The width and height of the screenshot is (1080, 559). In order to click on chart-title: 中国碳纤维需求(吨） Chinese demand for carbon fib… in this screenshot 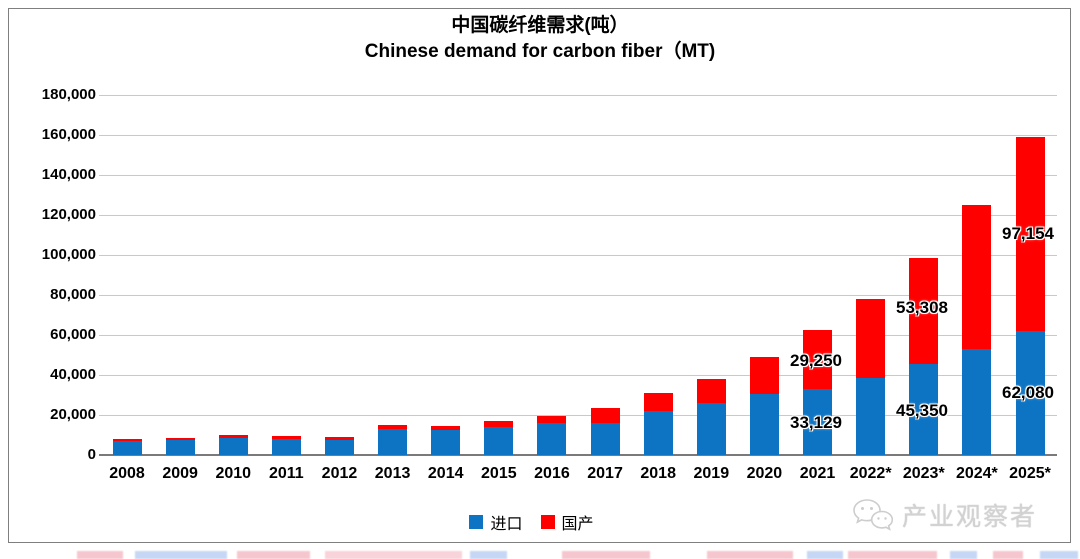, I will do `click(540, 39)`.